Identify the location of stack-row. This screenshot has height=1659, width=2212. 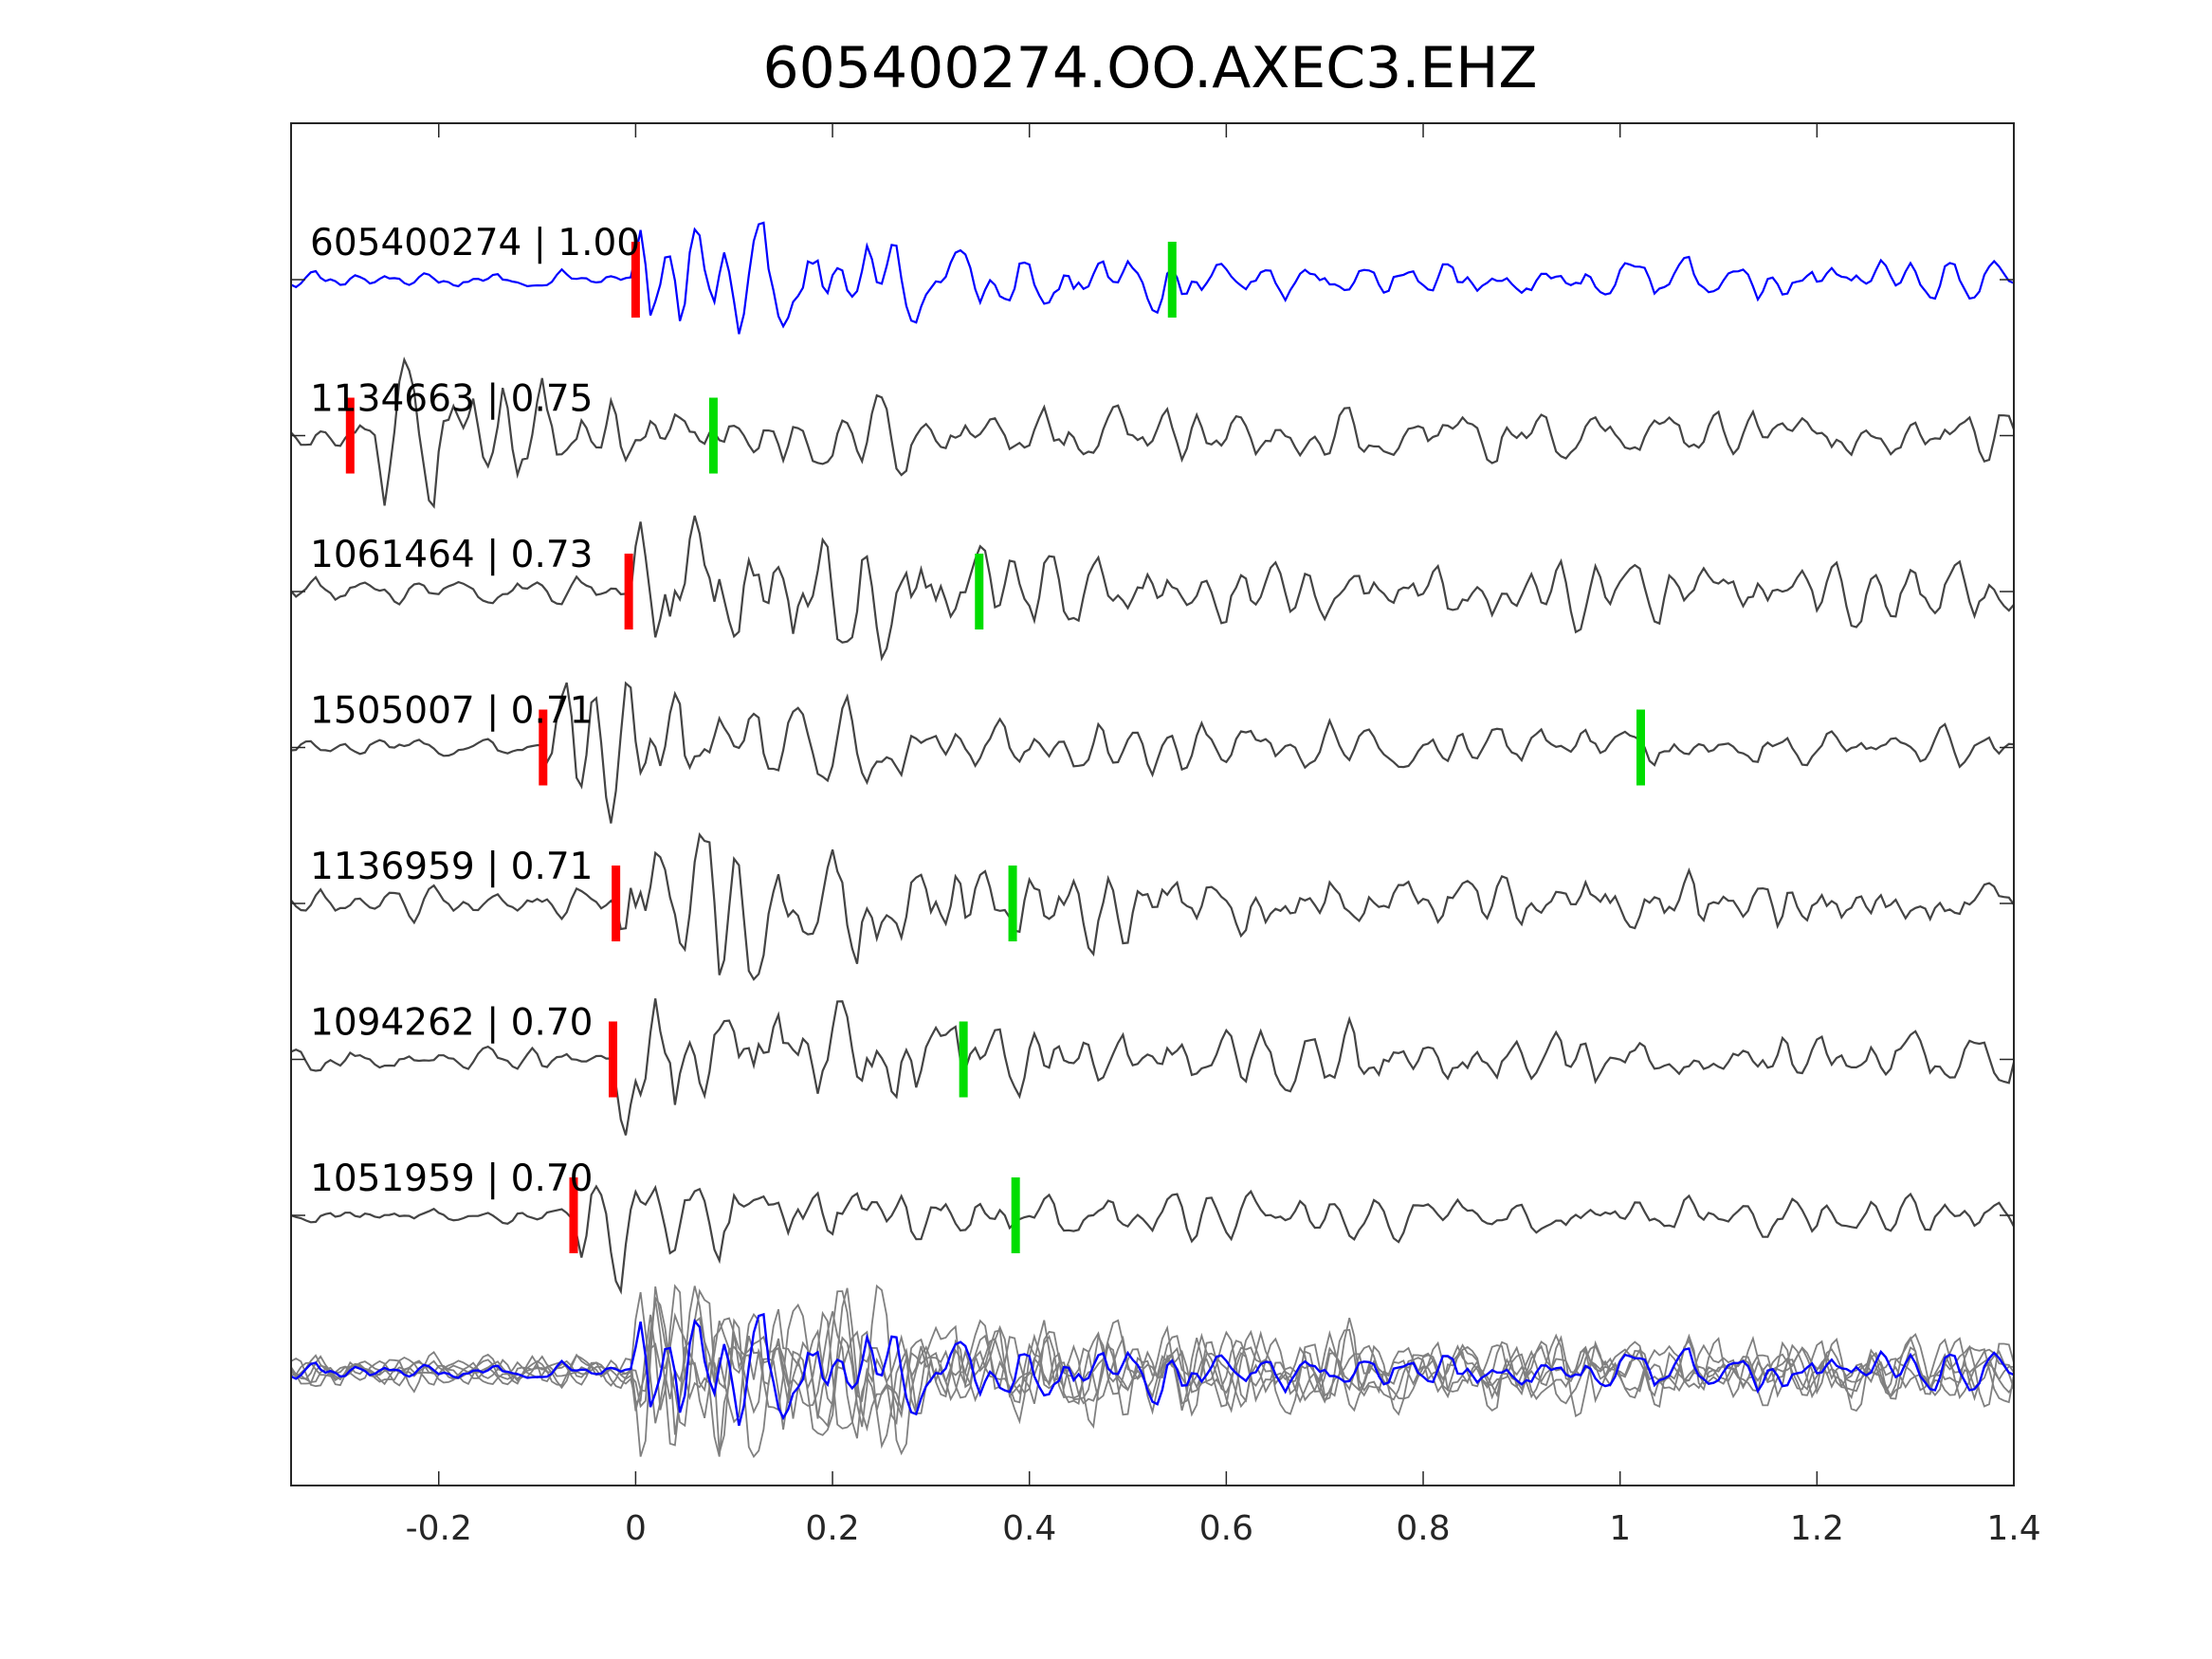
(1152, 1371).